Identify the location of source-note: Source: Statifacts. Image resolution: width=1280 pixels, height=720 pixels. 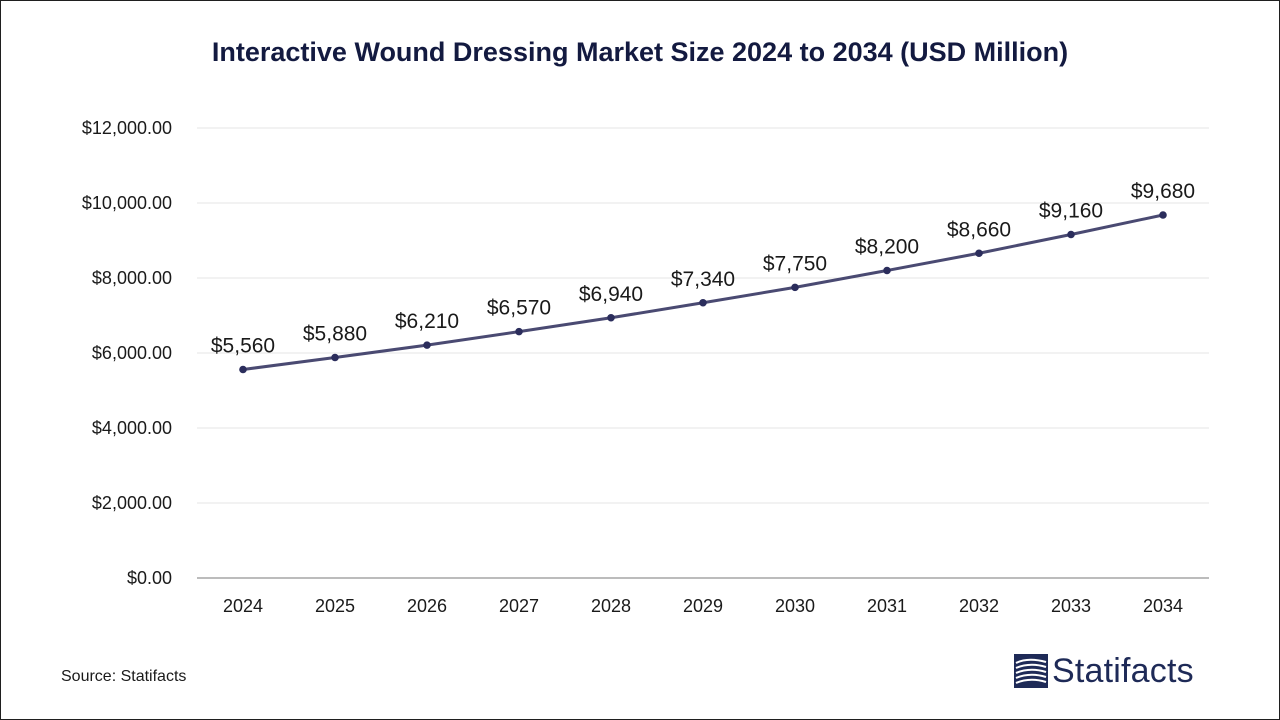
(124, 676).